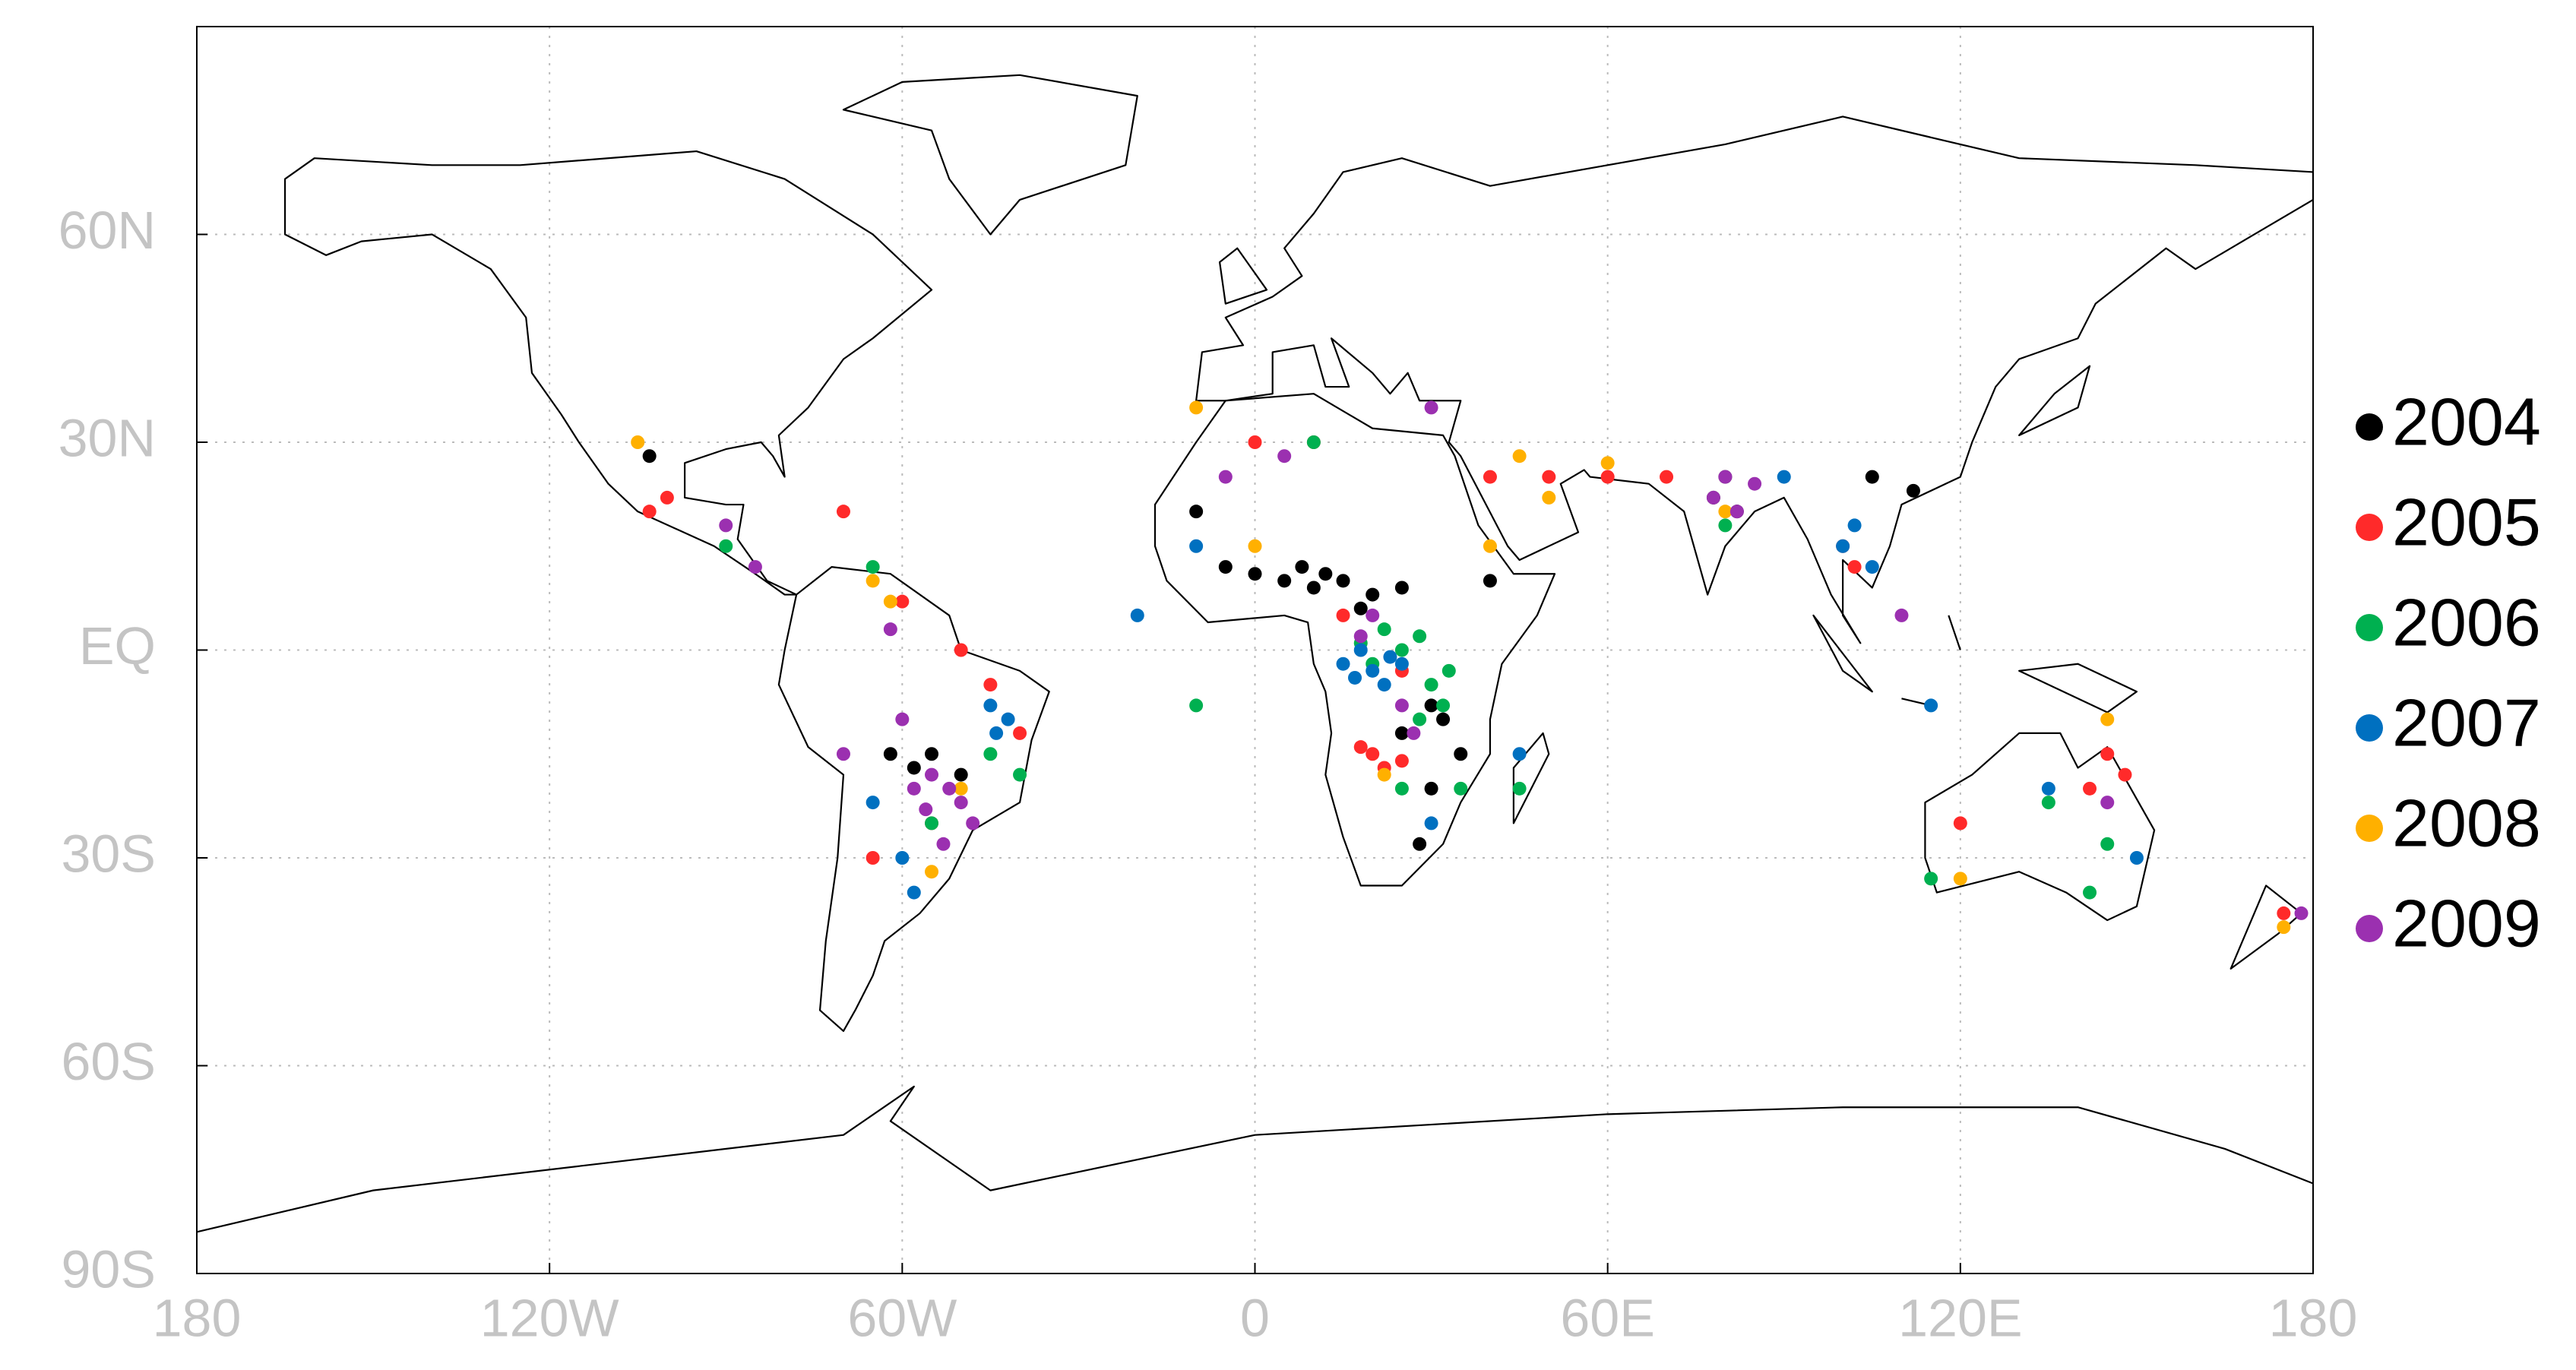  What do you see at coordinates (990, 155) in the screenshot?
I see `greenland` at bounding box center [990, 155].